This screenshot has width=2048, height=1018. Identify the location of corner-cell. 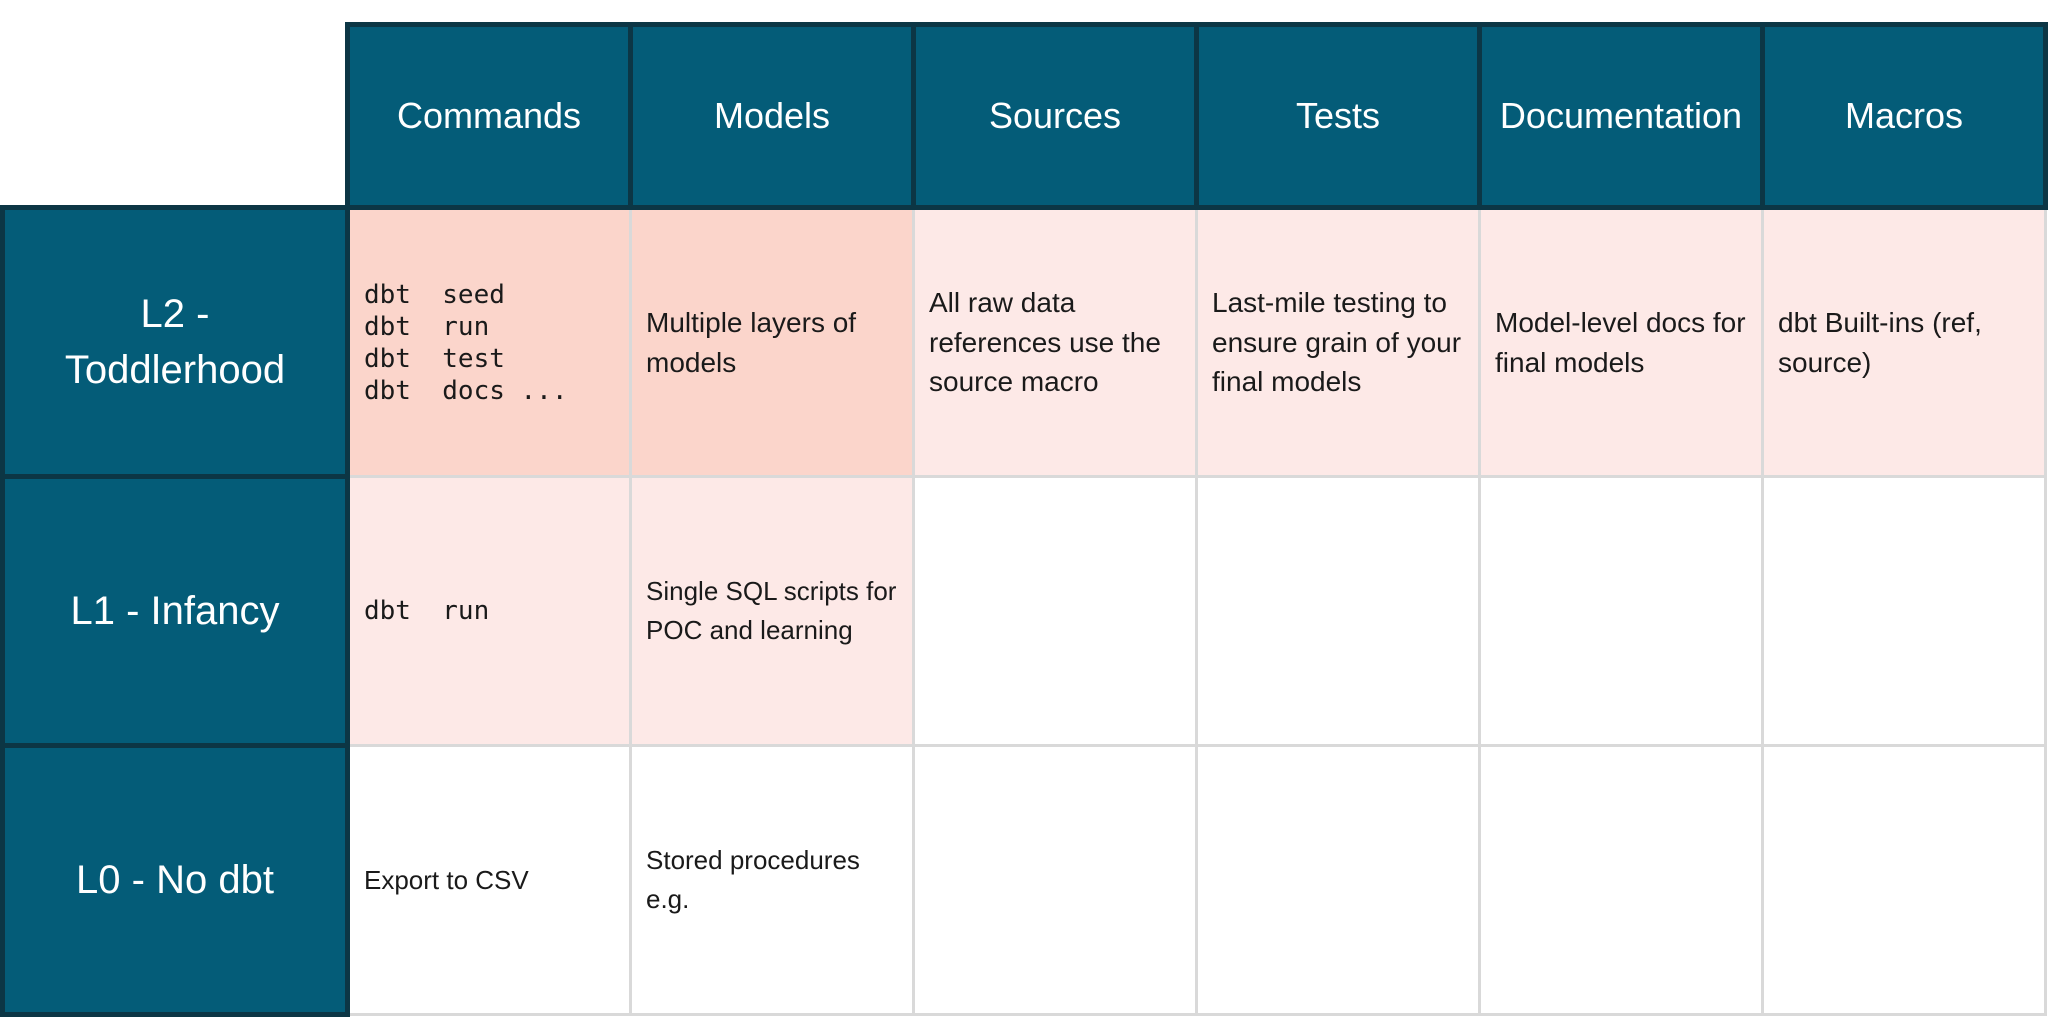
(175, 116).